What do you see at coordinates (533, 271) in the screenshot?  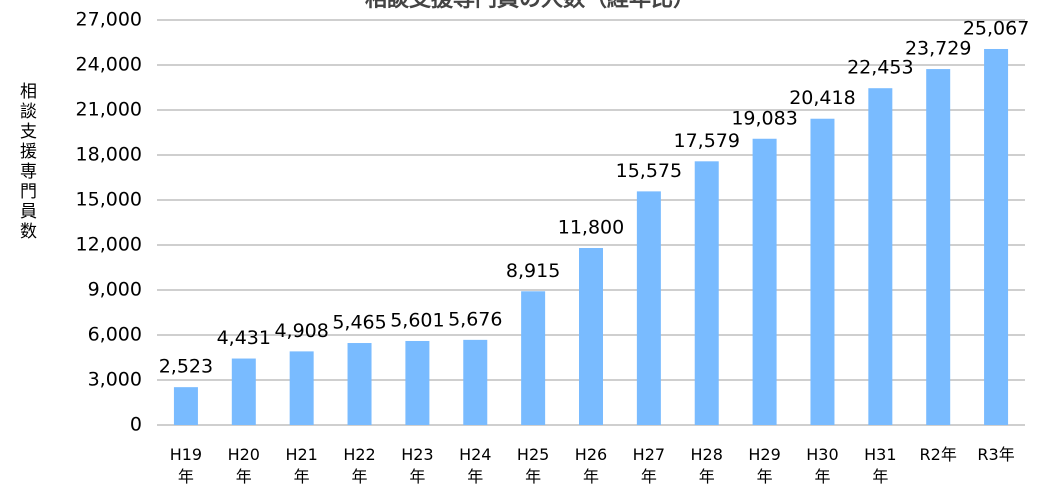 I see `value-label: 8,915` at bounding box center [533, 271].